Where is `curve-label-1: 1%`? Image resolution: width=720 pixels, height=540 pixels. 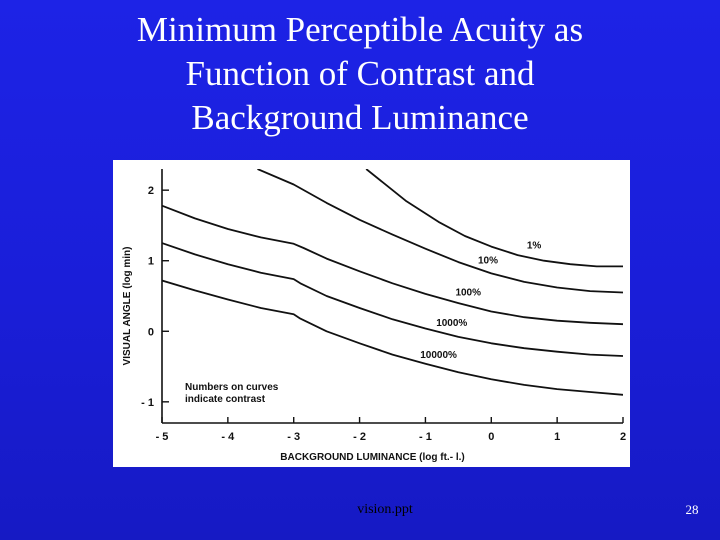
curve-label-1: 1% is located at coordinates (534, 246).